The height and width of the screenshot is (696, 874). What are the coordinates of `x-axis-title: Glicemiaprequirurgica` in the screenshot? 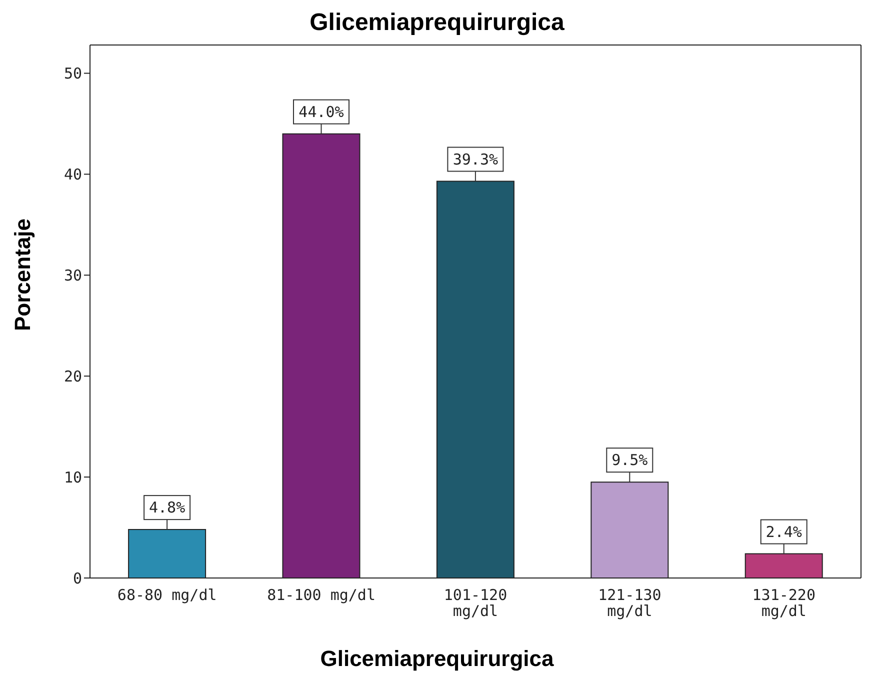 It's located at (437, 659).